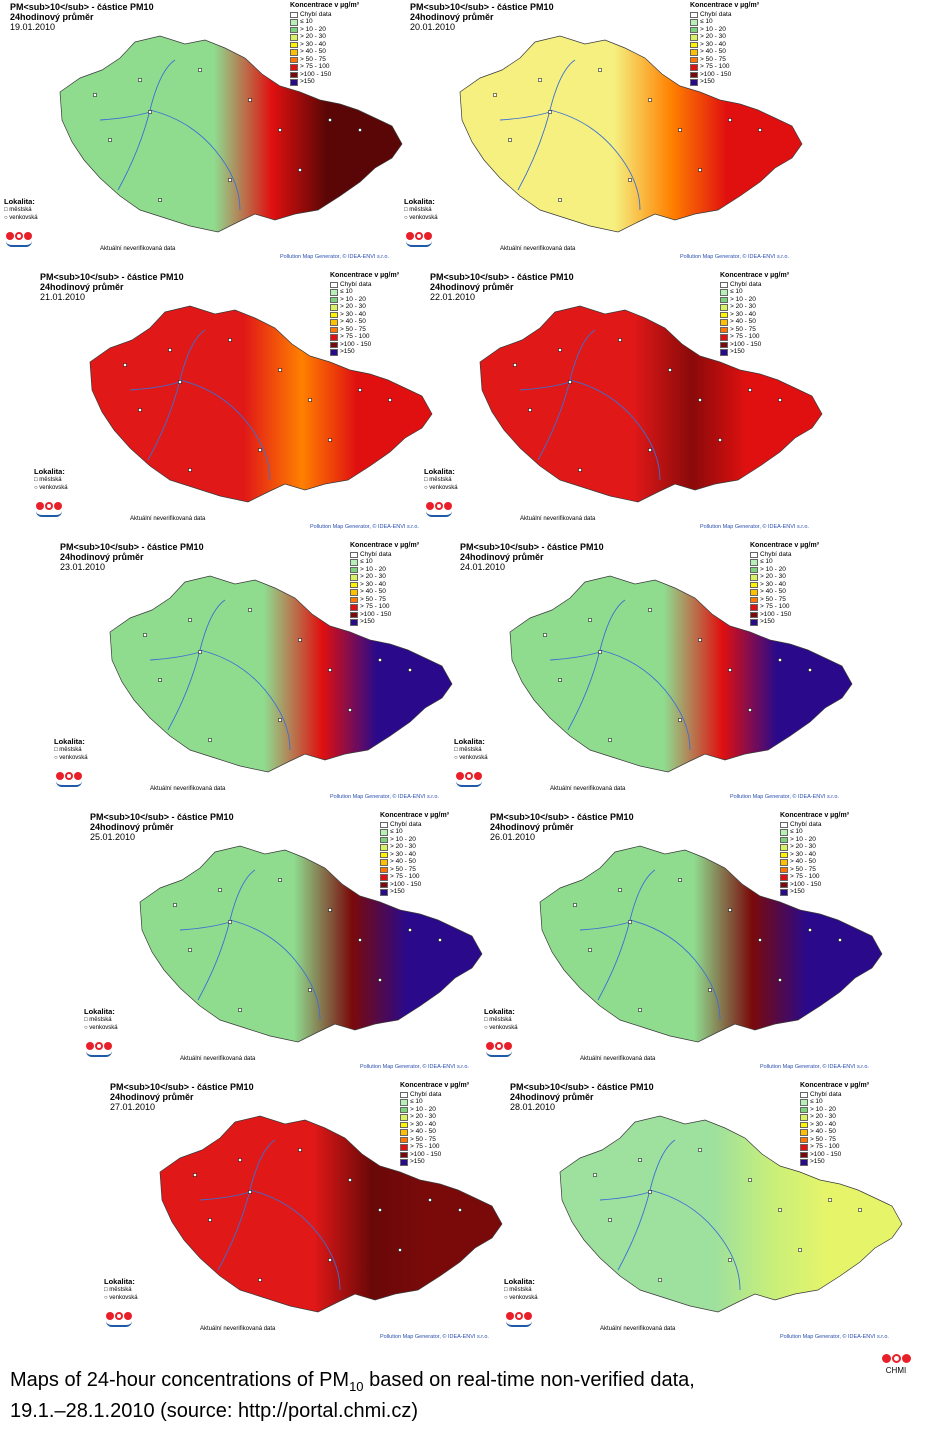 This screenshot has height=1430, width=950. I want to click on legend-label: > 20 - 30, so click(773, 577).